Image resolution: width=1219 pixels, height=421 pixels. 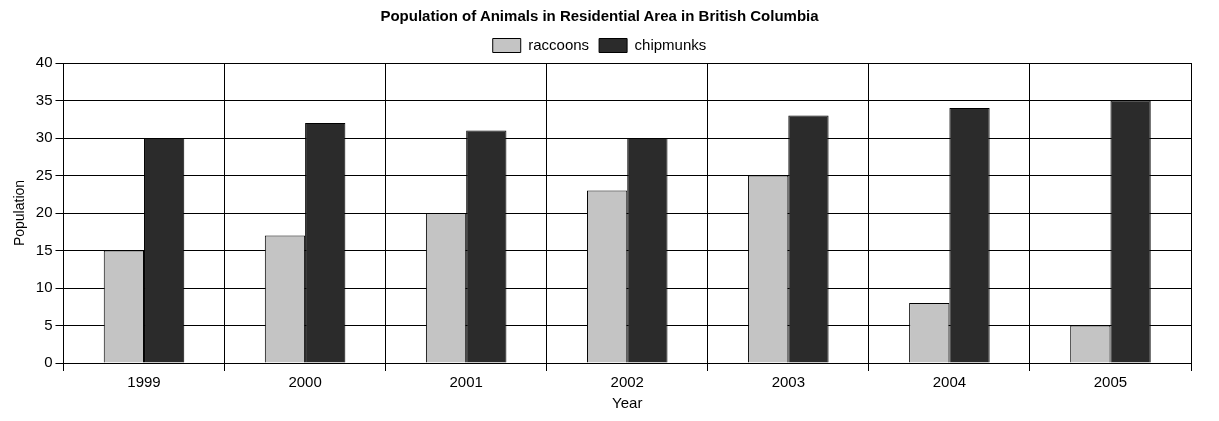 I want to click on y-tick-label: 5, so click(x=48, y=324).